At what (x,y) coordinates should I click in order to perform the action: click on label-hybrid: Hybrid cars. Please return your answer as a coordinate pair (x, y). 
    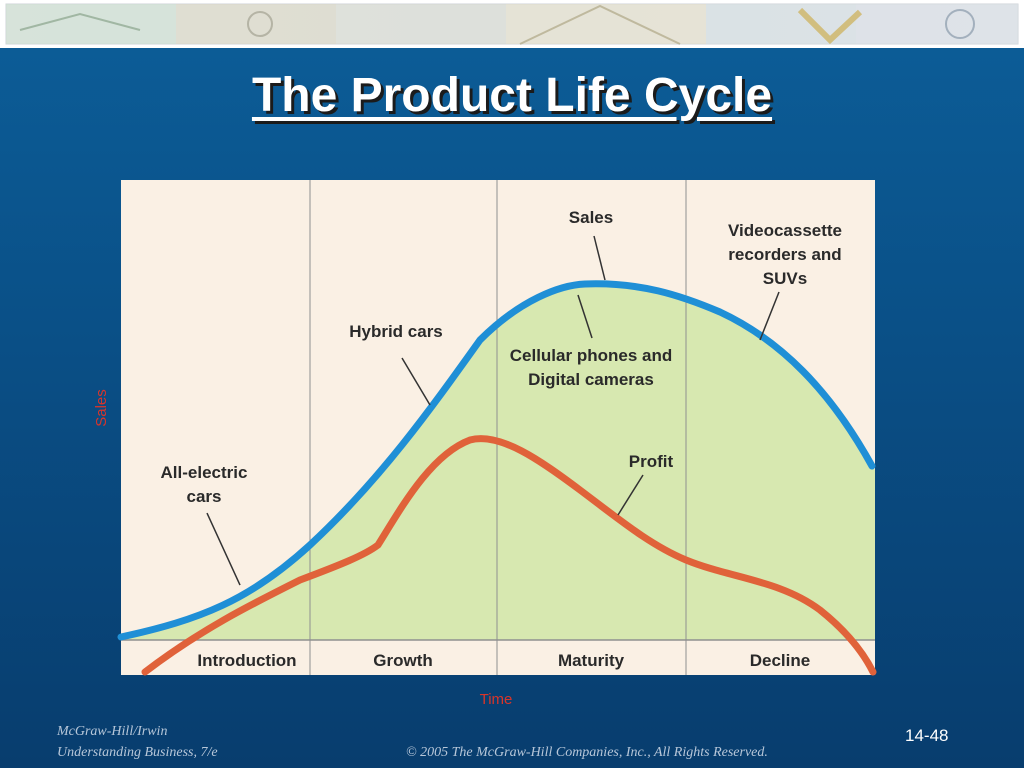
    Looking at the image, I should click on (396, 331).